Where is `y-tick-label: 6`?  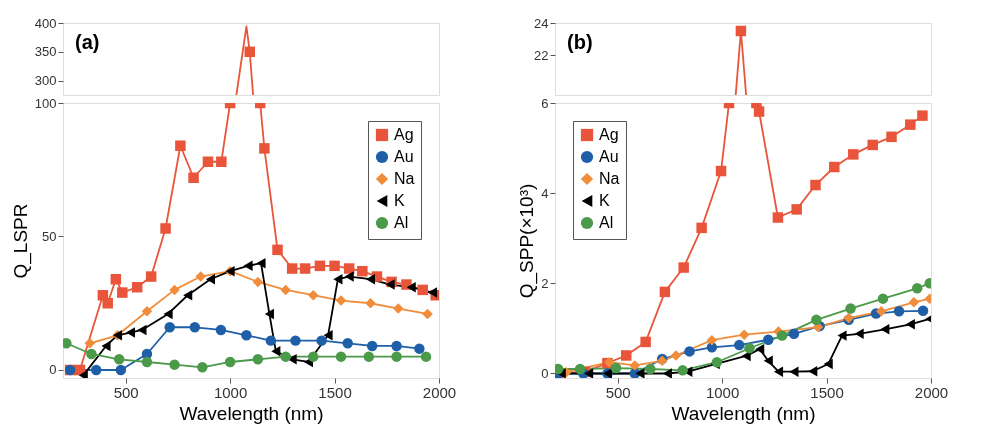
y-tick-label: 6 is located at coordinates (545, 103).